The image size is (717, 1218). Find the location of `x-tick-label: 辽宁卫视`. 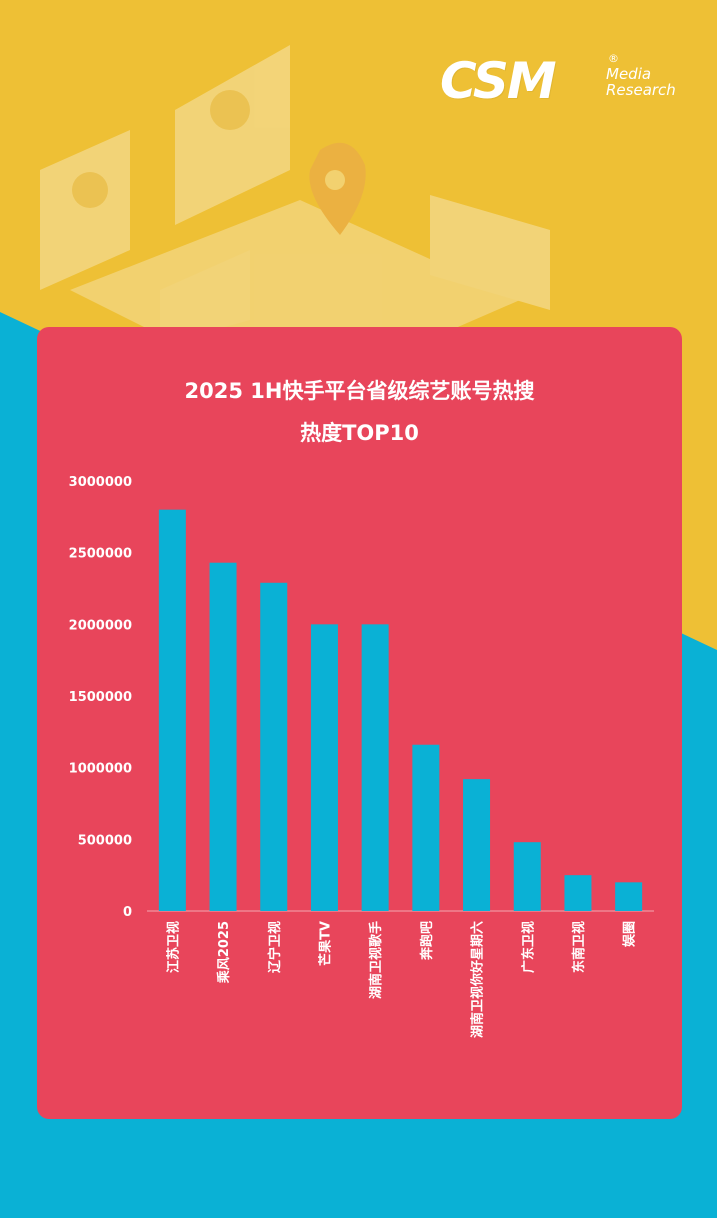

x-tick-label: 辽宁卫视 is located at coordinates (275, 947).